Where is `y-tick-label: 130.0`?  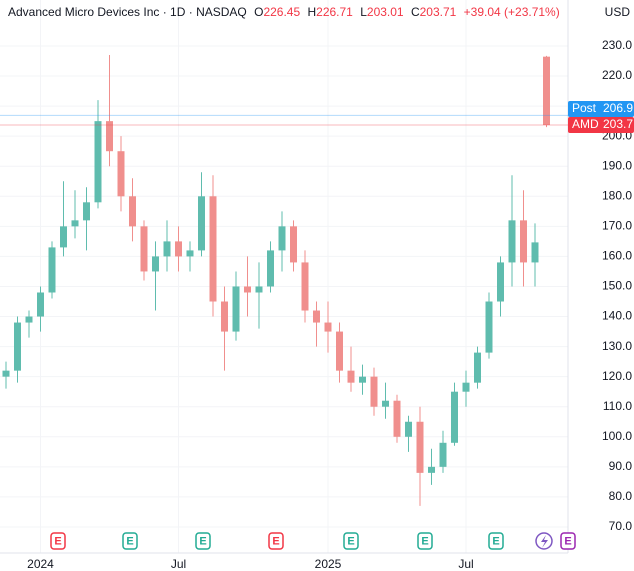
y-tick-label: 130.0 is located at coordinates (617, 346).